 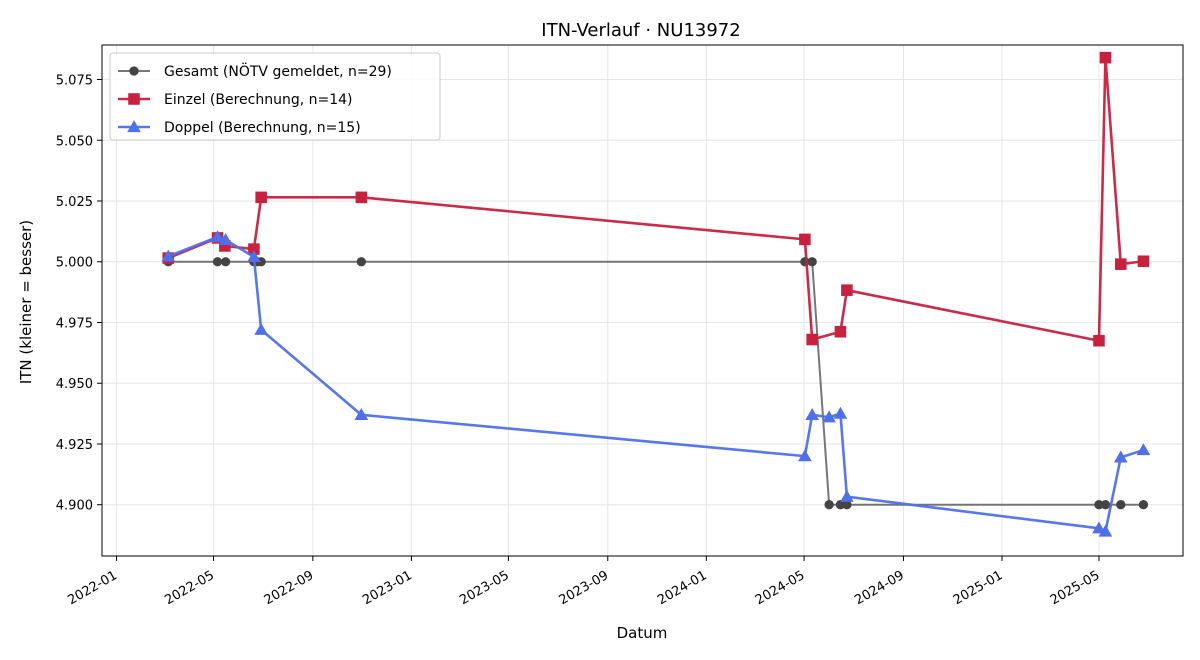 What do you see at coordinates (74, 323) in the screenshot?
I see `y-tick-label: 4.975` at bounding box center [74, 323].